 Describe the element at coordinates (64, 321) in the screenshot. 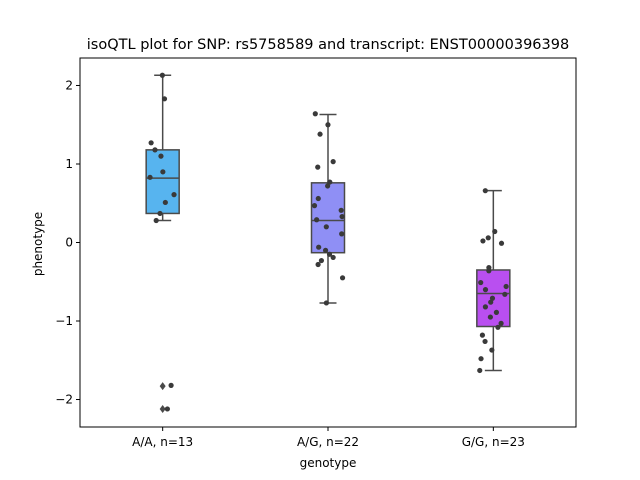

I see `y-tick-label: −1` at that location.